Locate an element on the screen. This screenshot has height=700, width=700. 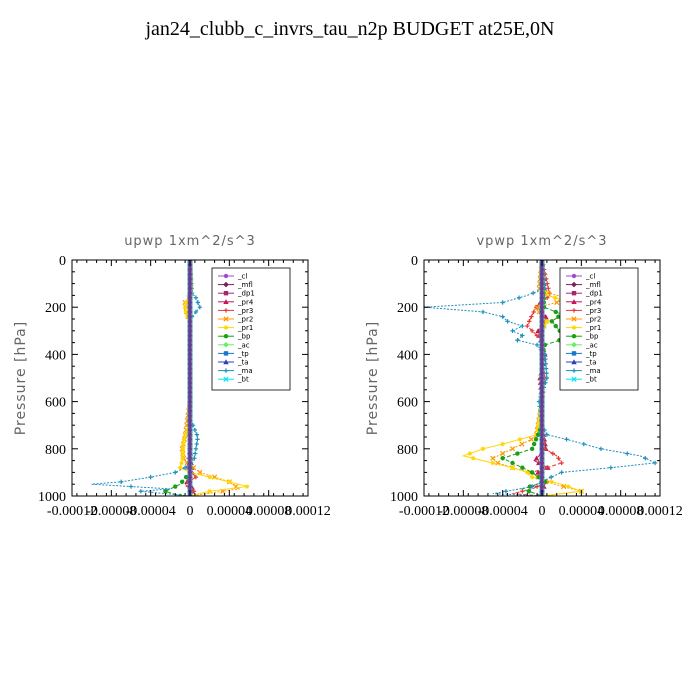
legend-entry-bp: _bp is located at coordinates (592, 337).